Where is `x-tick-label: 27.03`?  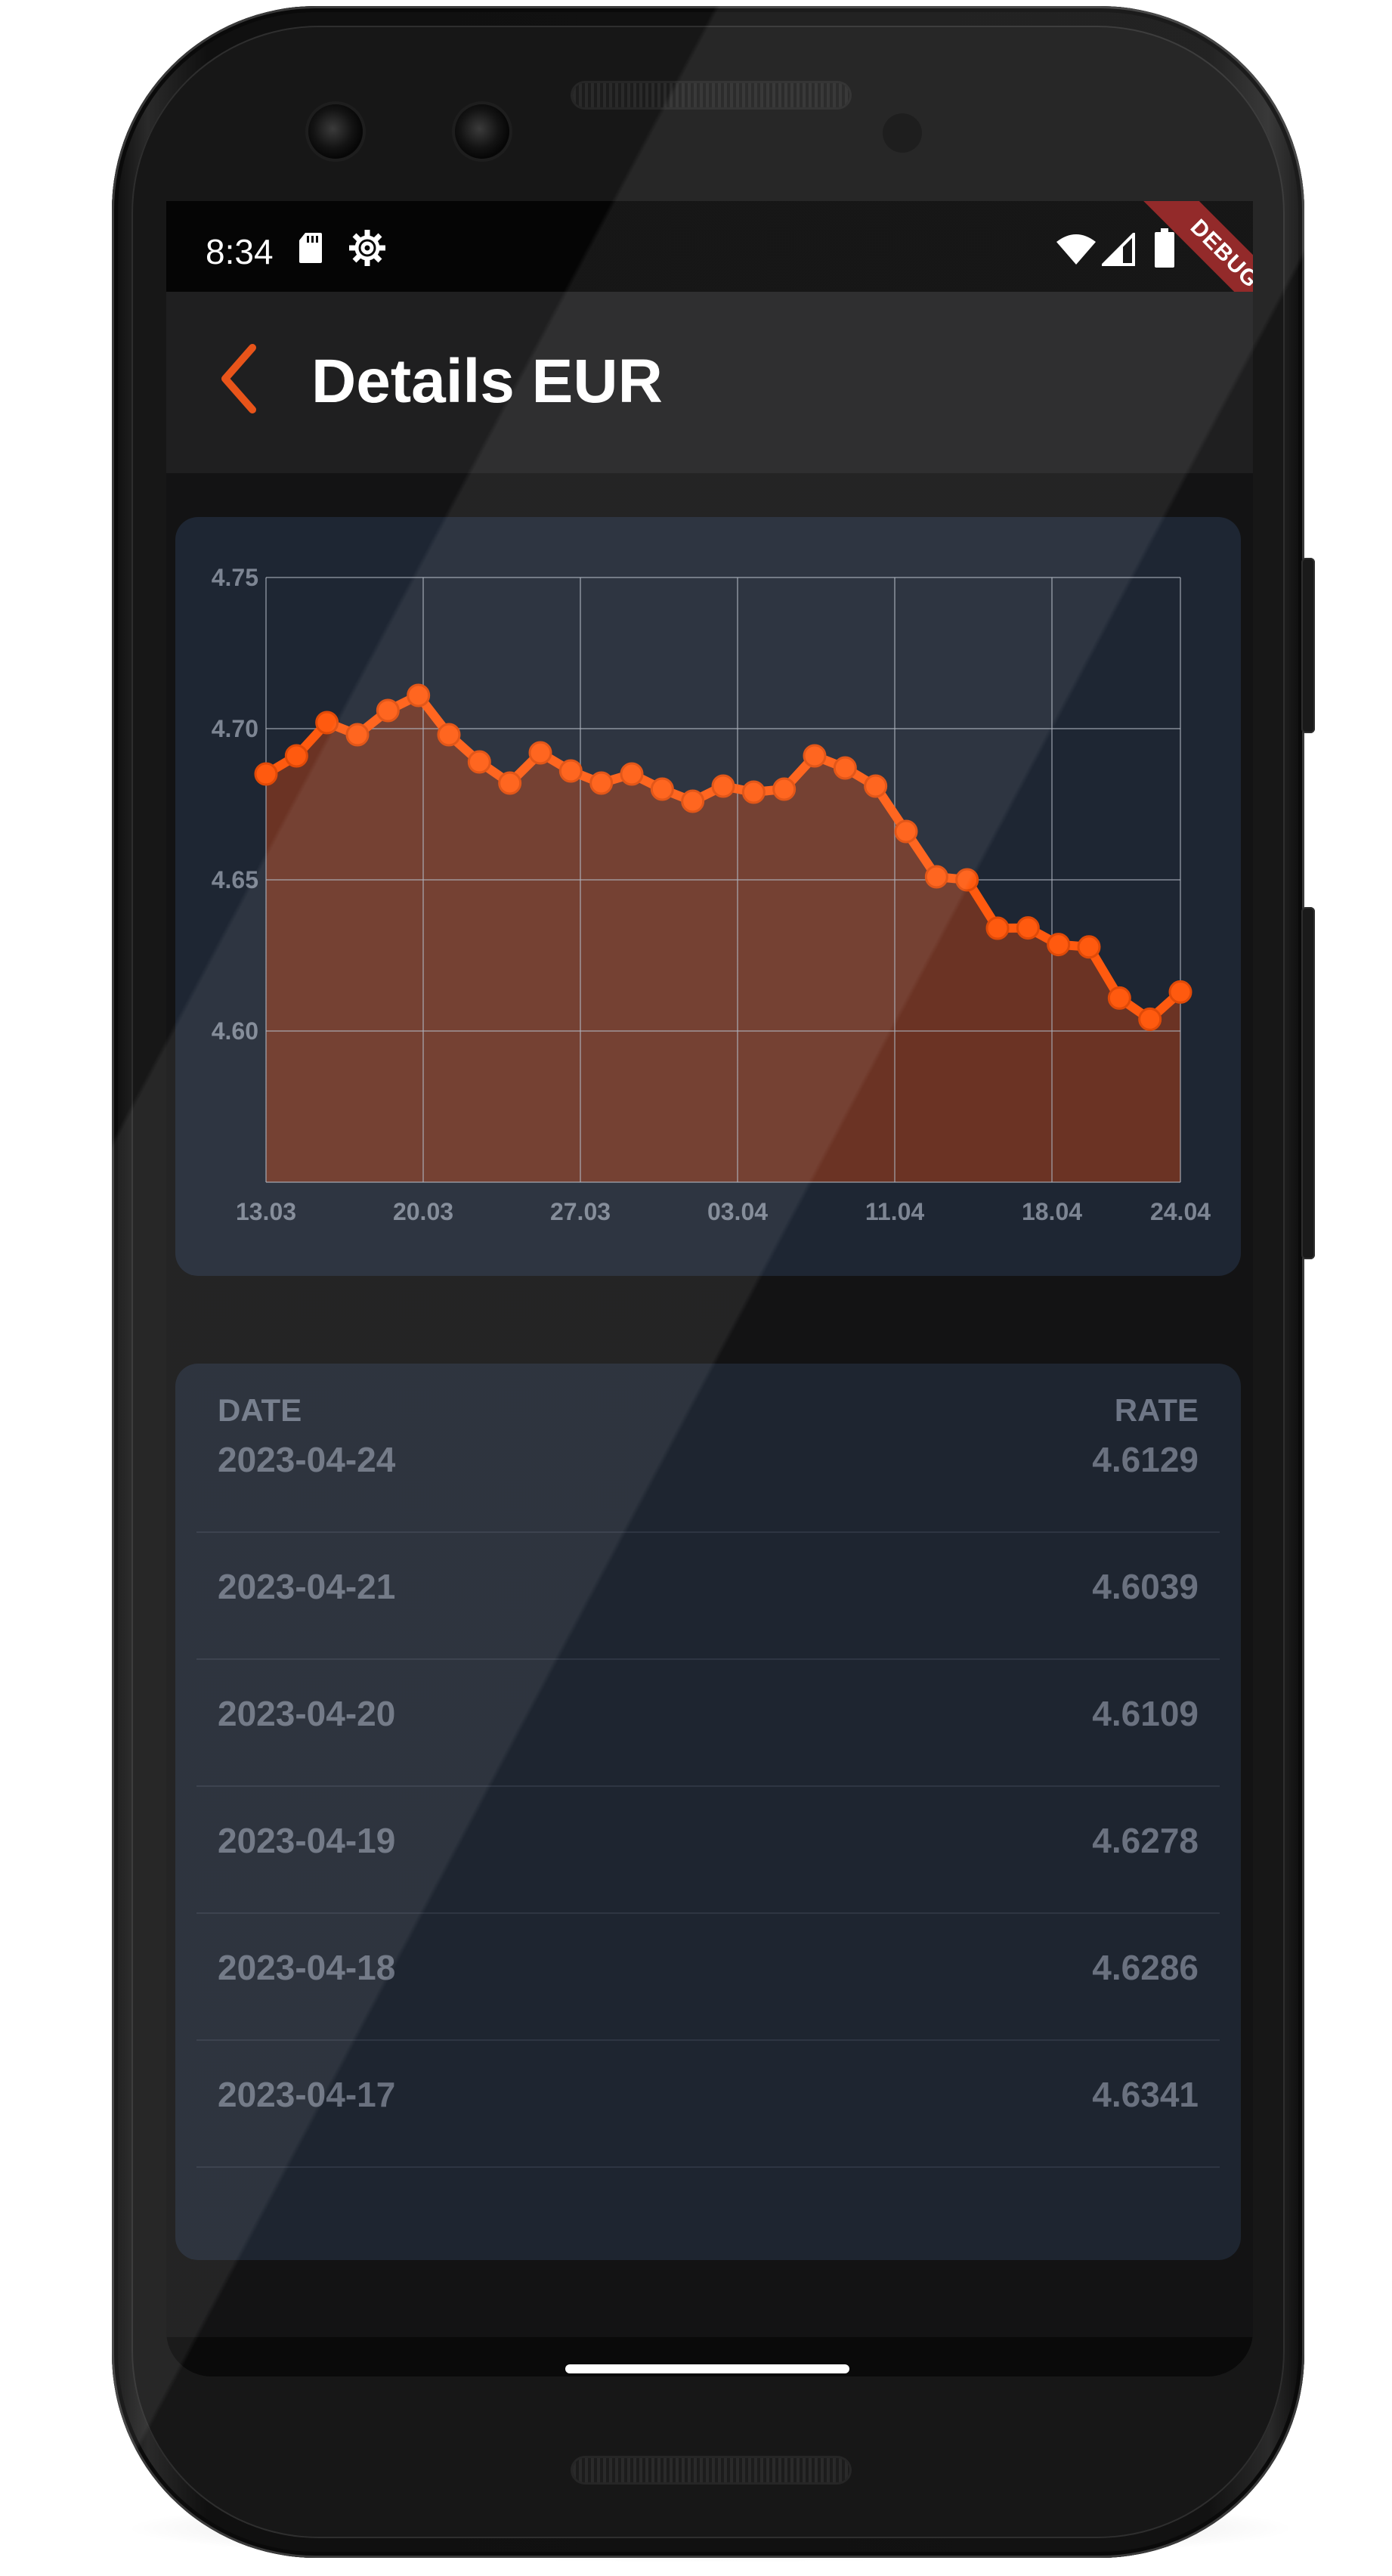 x-tick-label: 27.03 is located at coordinates (580, 1211).